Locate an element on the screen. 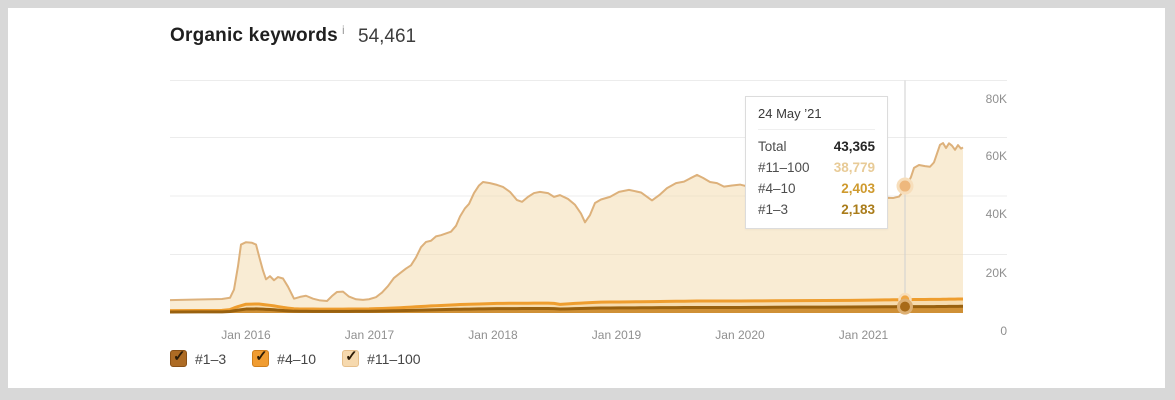 The width and height of the screenshot is (1175, 400). chart-legend: ✓ #1–3 ✓ #4–10 ✓ #11–100 is located at coordinates (295, 357).